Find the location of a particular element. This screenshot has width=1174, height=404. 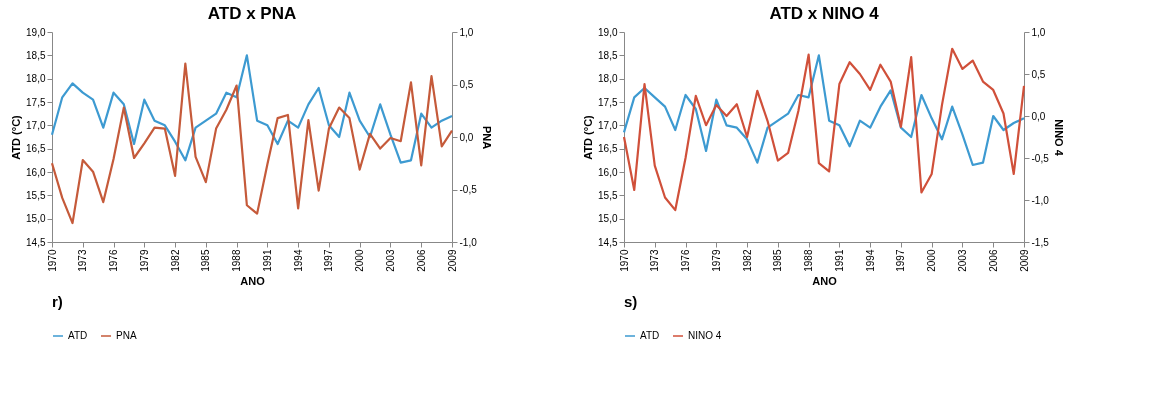

y2-tick-label: -1,5 is located at coordinates (1040, 242).